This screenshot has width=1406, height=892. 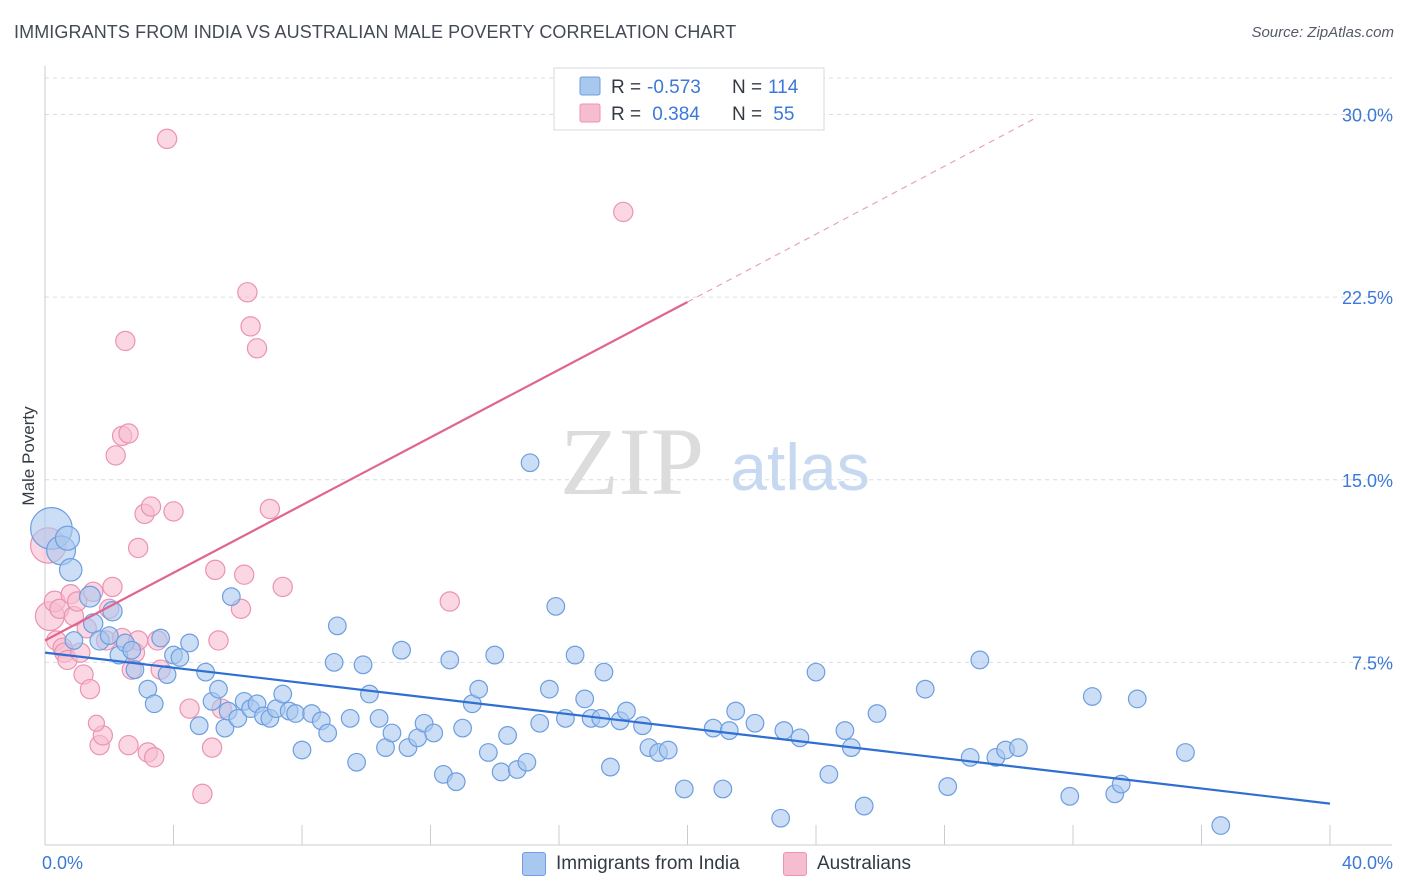 What do you see at coordinates (674, 87) in the screenshot?
I see `legend-r-value-1: -0.573` at bounding box center [674, 87].